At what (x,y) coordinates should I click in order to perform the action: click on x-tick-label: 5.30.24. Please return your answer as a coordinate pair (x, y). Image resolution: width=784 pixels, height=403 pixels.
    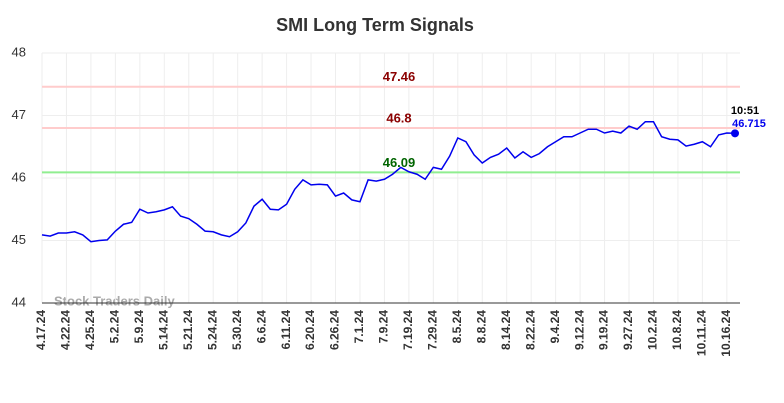
    Looking at the image, I should click on (237, 330).